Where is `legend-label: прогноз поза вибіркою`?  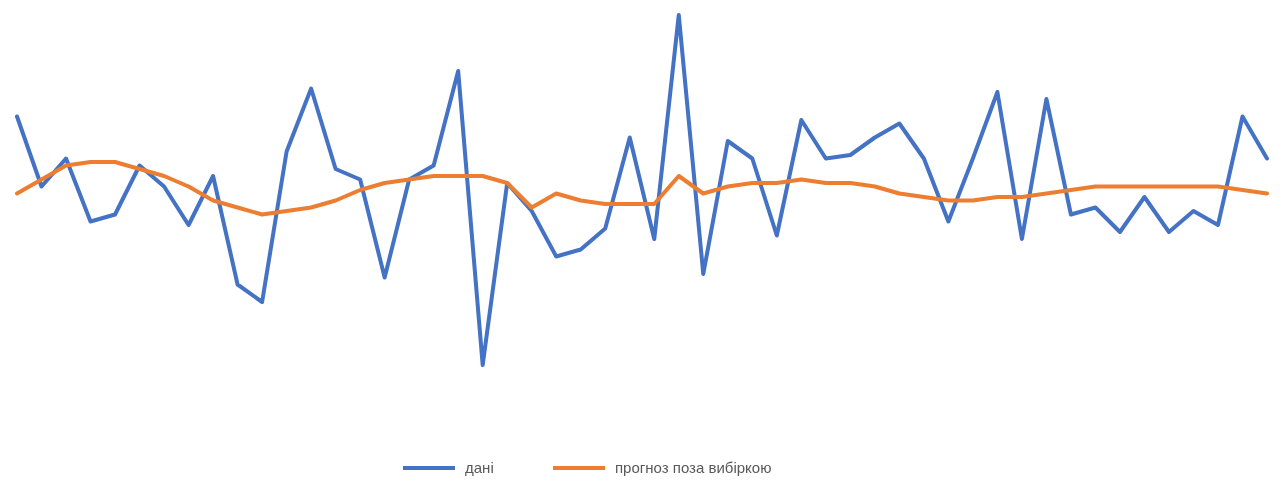 legend-label: прогноз поза вибіркою is located at coordinates (693, 467).